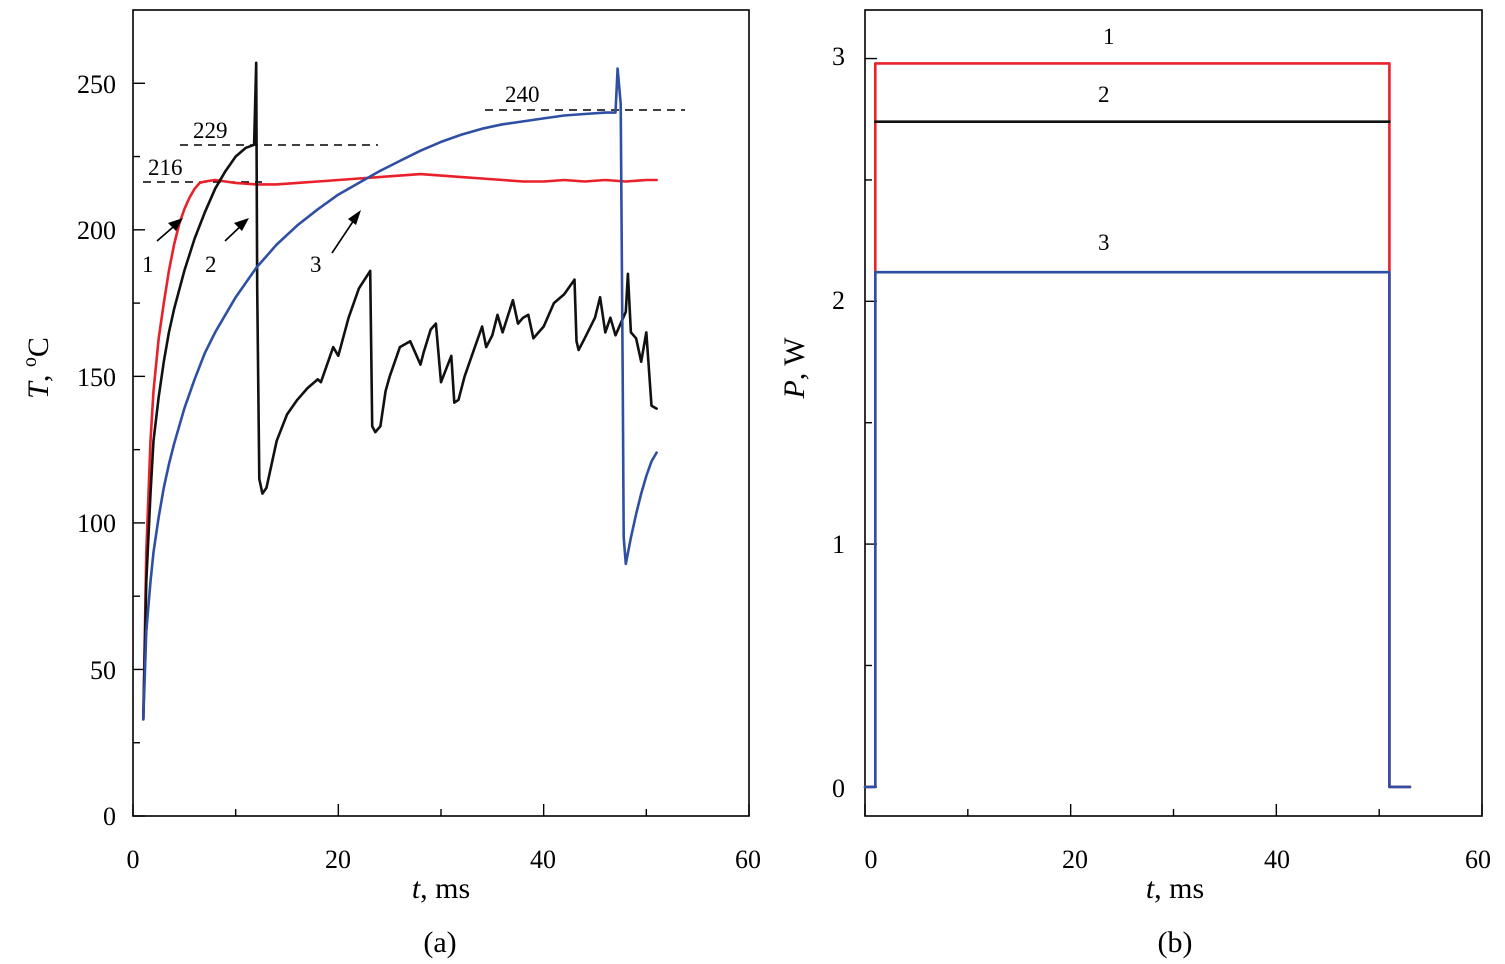 The width and height of the screenshot is (1505, 964). What do you see at coordinates (543, 859) in the screenshot?
I see `x-tick-label-a-2: 40` at bounding box center [543, 859].